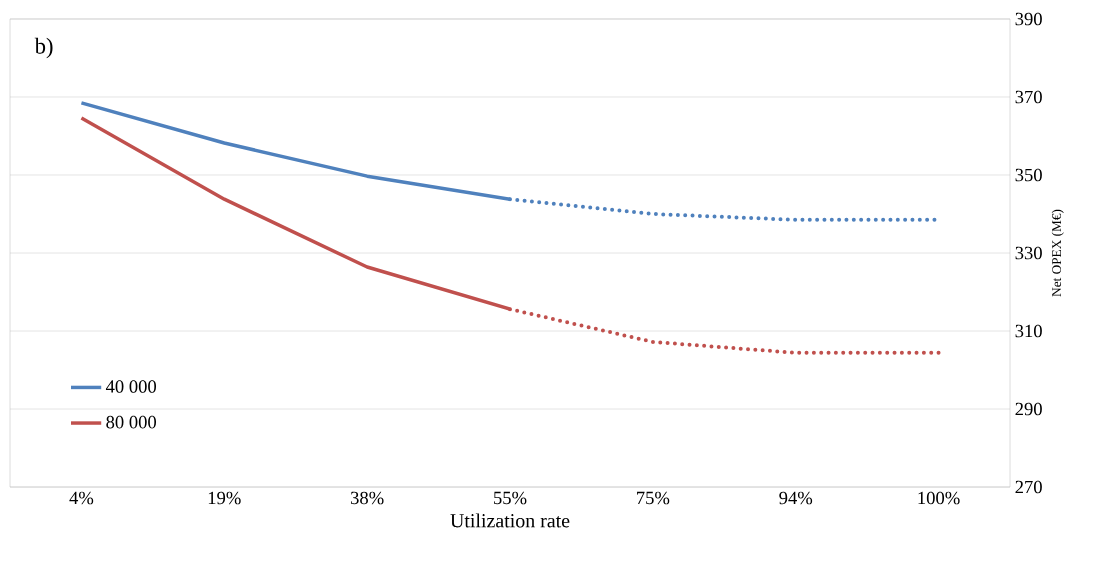 This screenshot has height=567, width=1104. Describe the element at coordinates (131, 386) in the screenshot. I see `legend-label: 40 000` at that location.